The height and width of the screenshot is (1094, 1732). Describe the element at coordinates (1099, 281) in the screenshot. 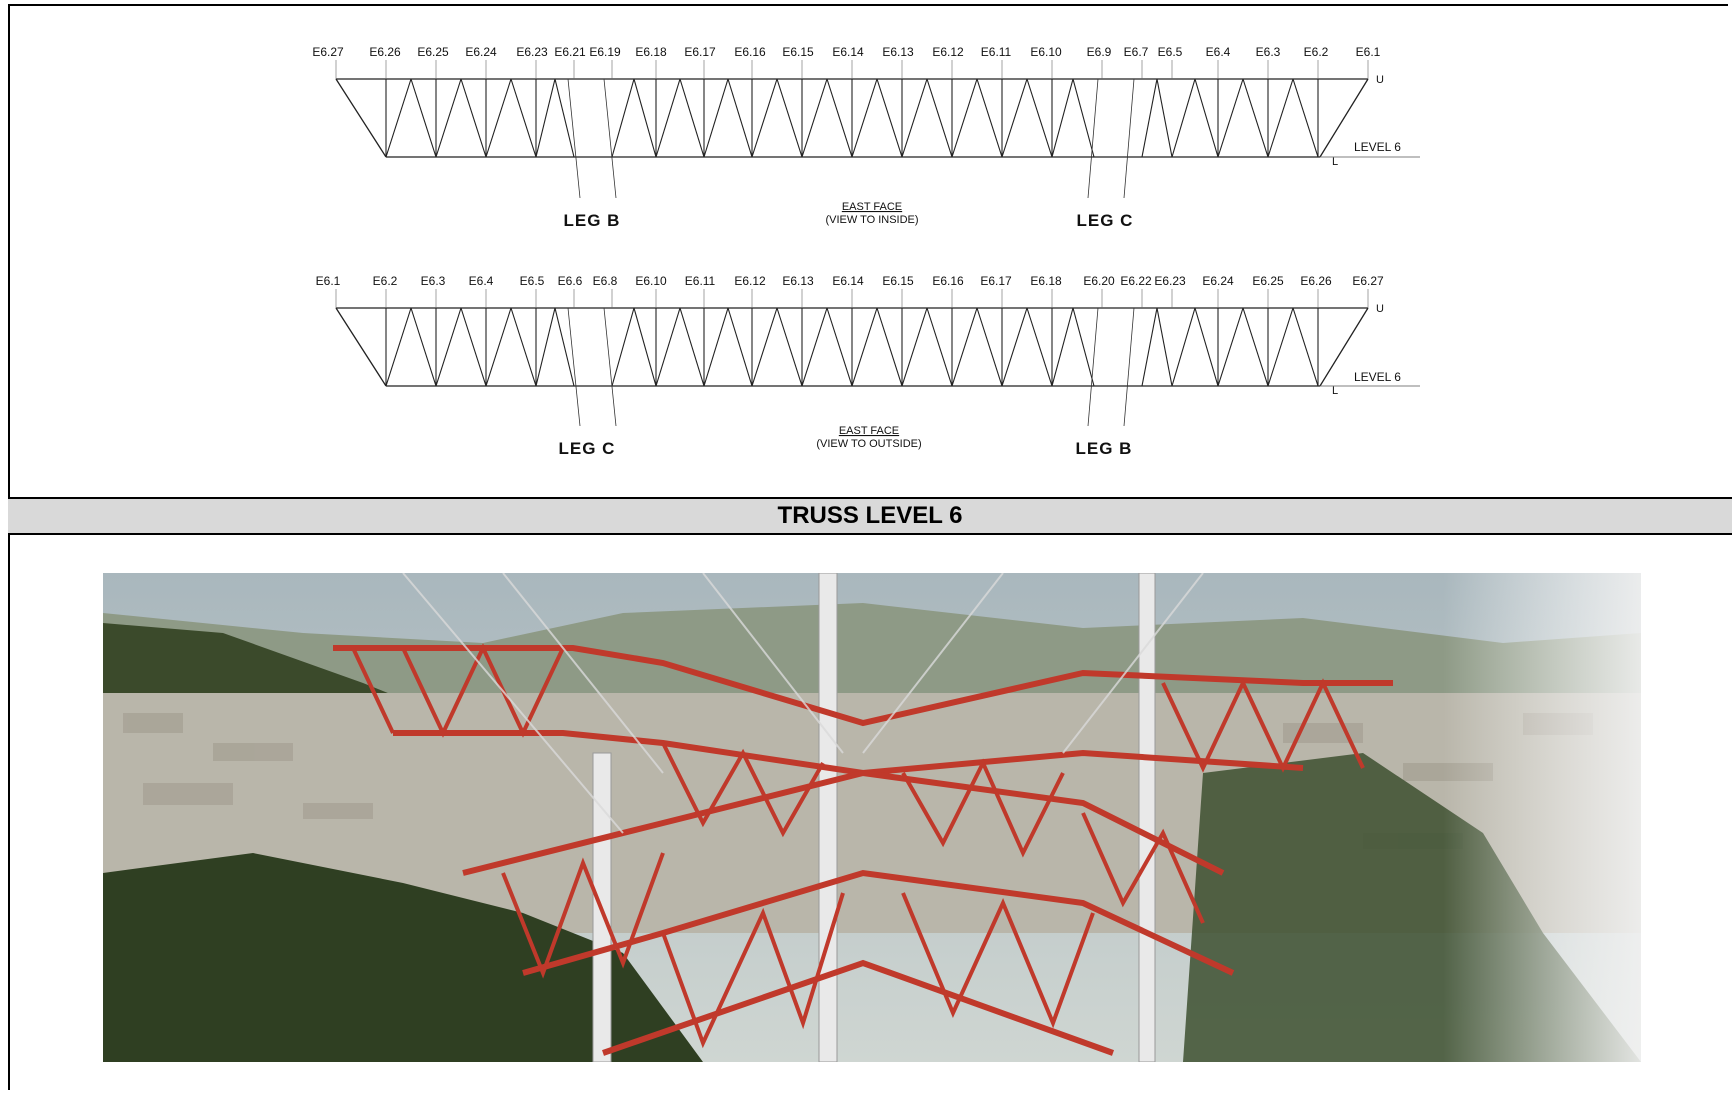

I see `node-label: E6.20` at that location.